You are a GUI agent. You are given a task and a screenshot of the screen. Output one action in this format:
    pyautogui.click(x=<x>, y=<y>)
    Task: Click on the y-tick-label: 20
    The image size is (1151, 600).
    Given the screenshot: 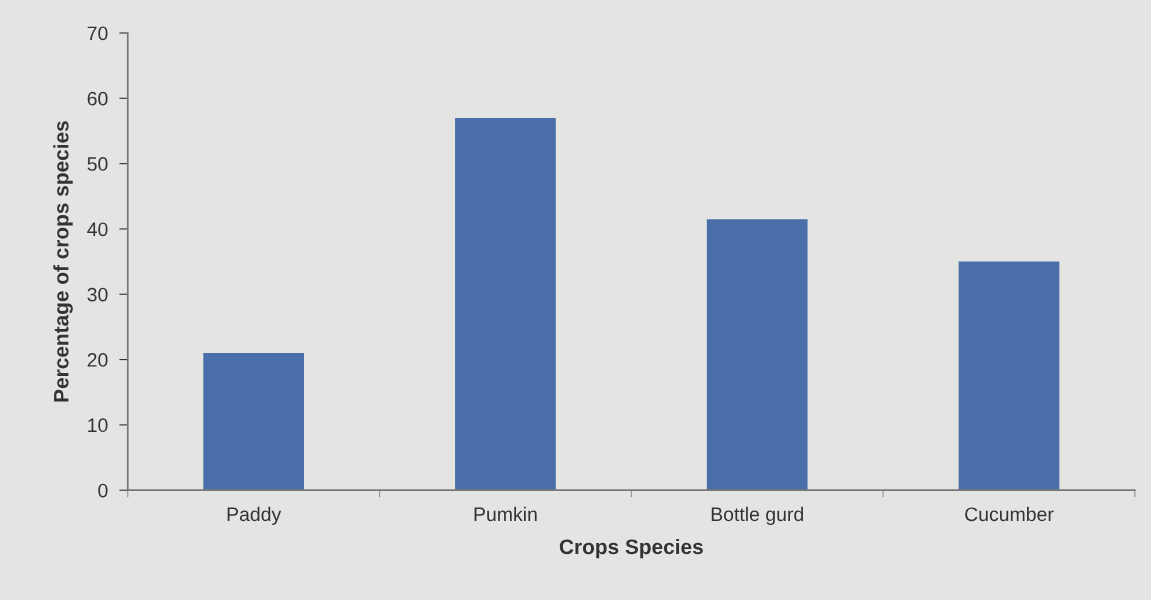 What is the action you would take?
    pyautogui.click(x=97, y=360)
    